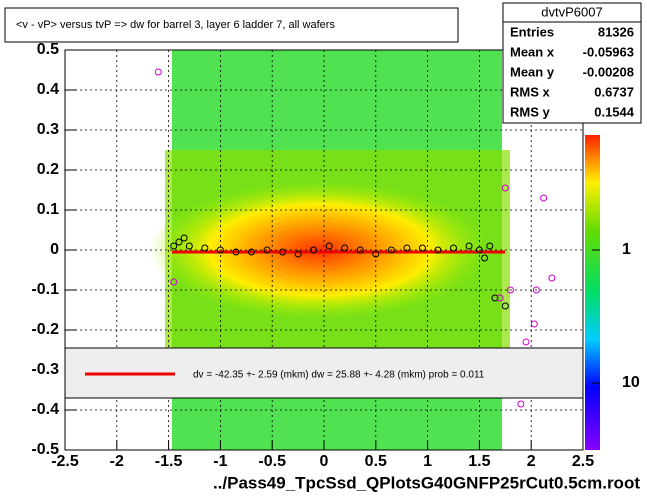 This screenshot has height=499, width=647. Describe the element at coordinates (608, 71) in the screenshot. I see `stats-value: -0.00208` at that location.